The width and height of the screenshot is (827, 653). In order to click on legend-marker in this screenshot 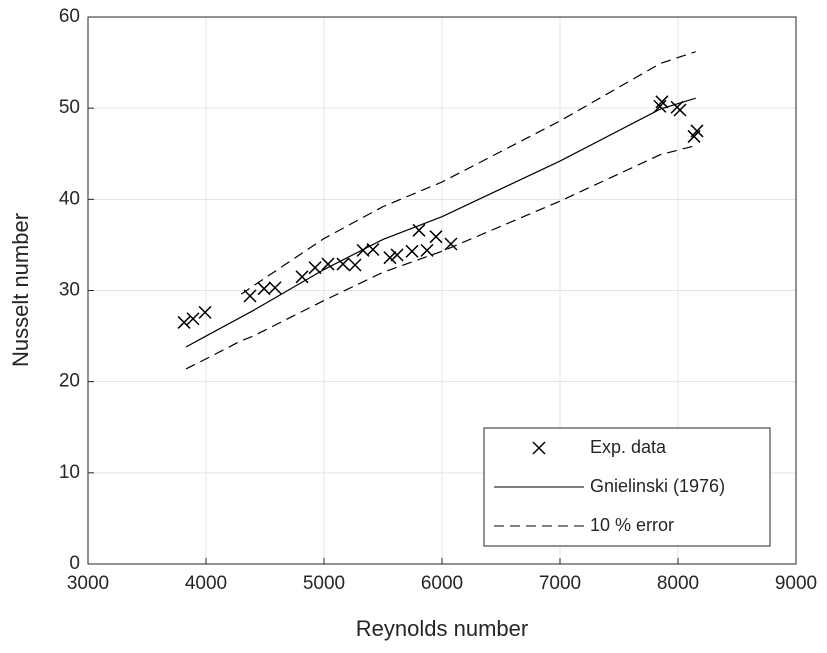, I will do `click(539, 448)`.